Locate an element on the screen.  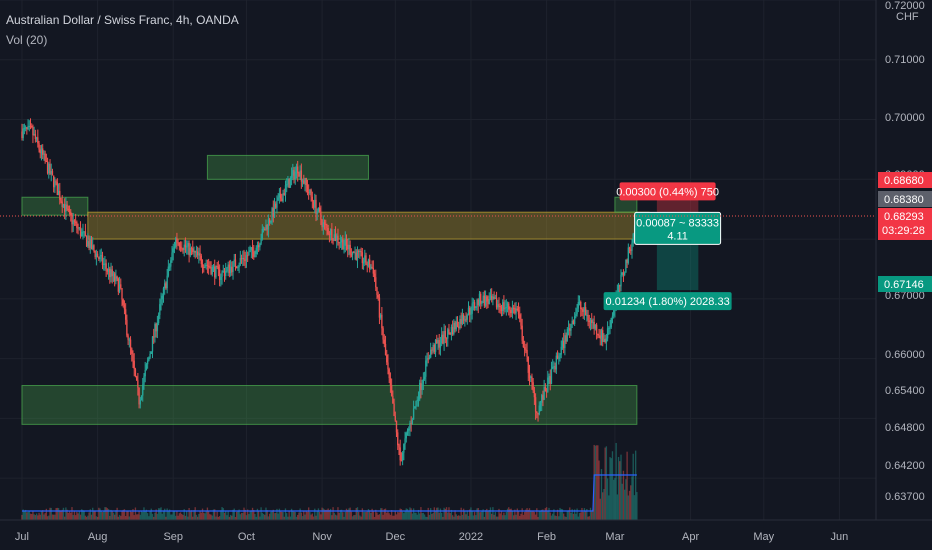
indicator-label: Vol (20) is located at coordinates (27, 40).